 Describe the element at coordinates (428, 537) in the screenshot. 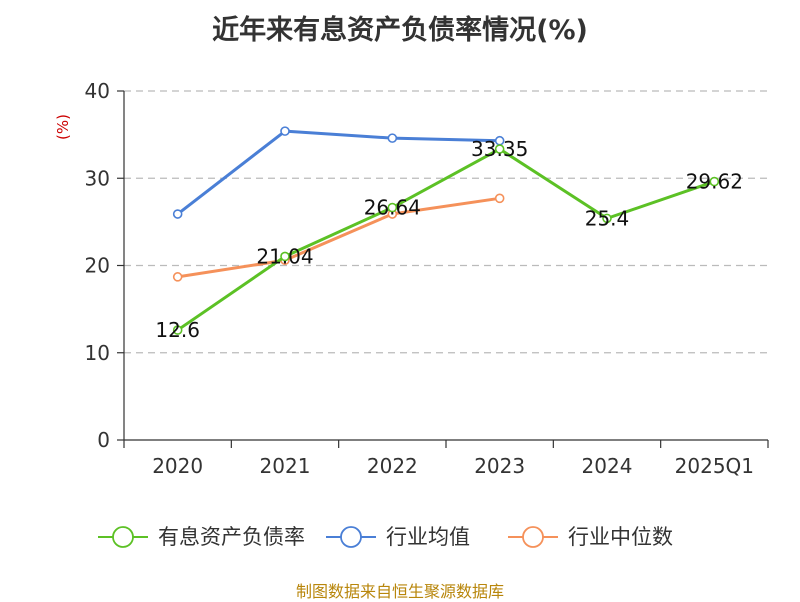

I see `legend-label: 行业均值` at that location.